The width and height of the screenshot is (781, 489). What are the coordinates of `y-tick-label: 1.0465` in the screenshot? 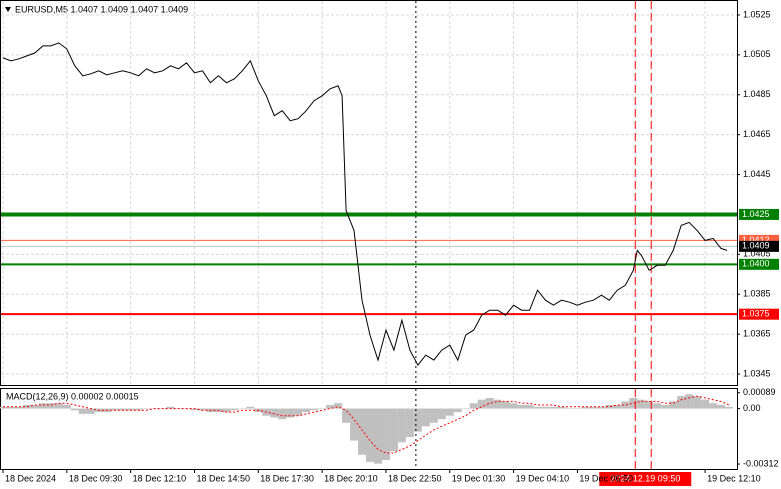 It's located at (757, 134).